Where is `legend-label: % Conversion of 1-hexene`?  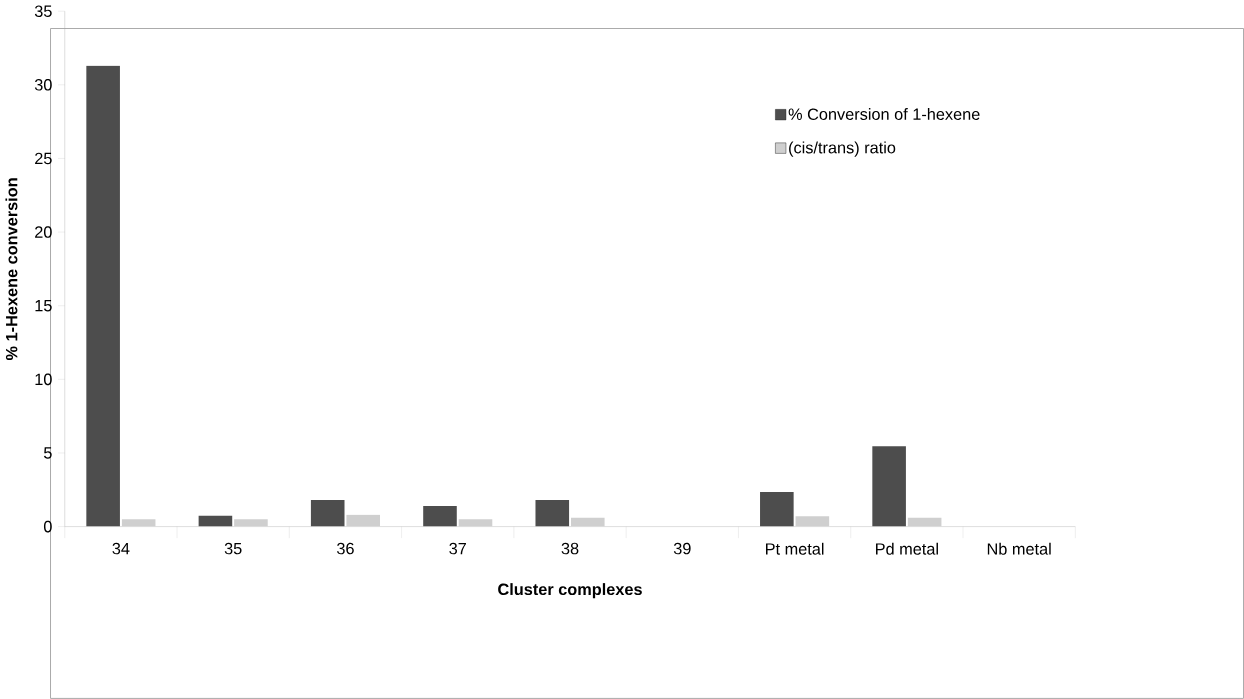
legend-label: % Conversion of 1-hexene is located at coordinates (884, 114).